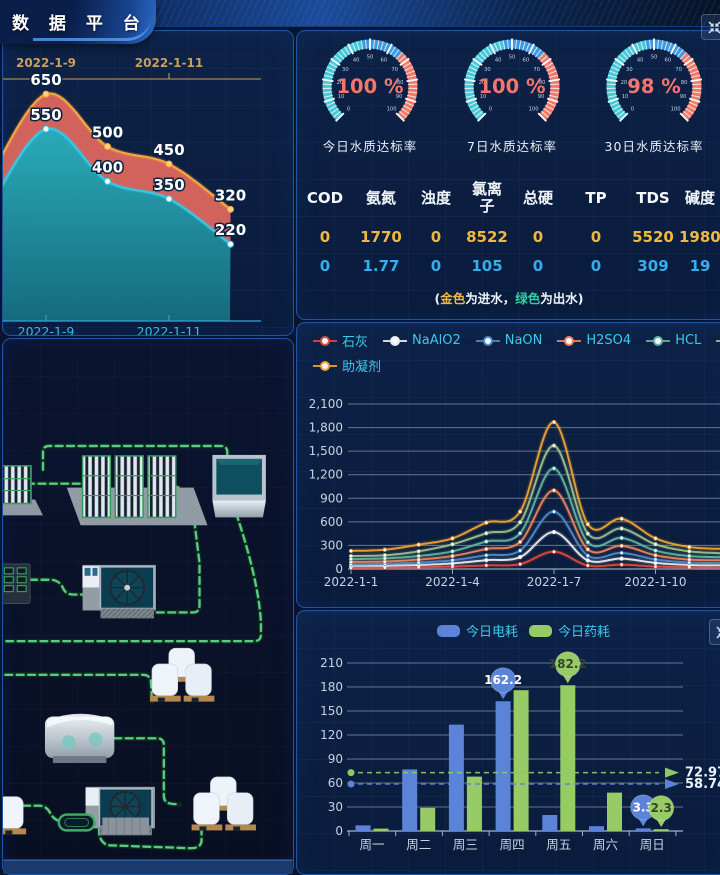 This screenshot has width=720, height=875. What do you see at coordinates (326, 451) in the screenshot?
I see `svg-text: 1,500` at bounding box center [326, 451].